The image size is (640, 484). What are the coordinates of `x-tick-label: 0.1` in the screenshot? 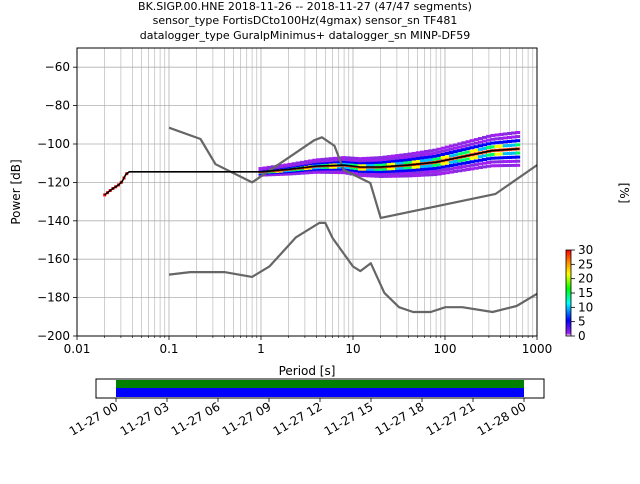 It's located at (168, 349).